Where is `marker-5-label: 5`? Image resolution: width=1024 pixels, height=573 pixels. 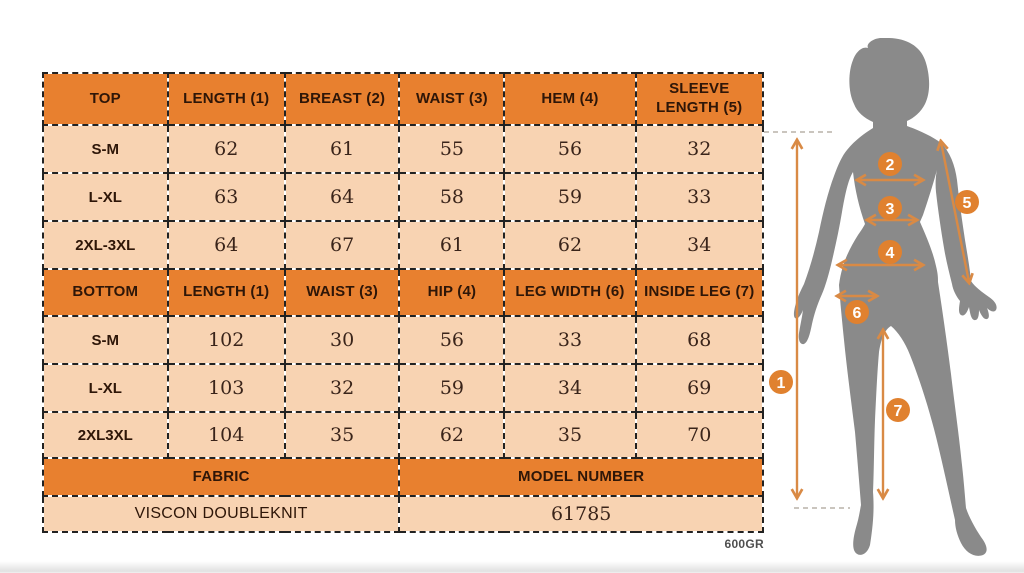
marker-5-label: 5 is located at coordinates (967, 203).